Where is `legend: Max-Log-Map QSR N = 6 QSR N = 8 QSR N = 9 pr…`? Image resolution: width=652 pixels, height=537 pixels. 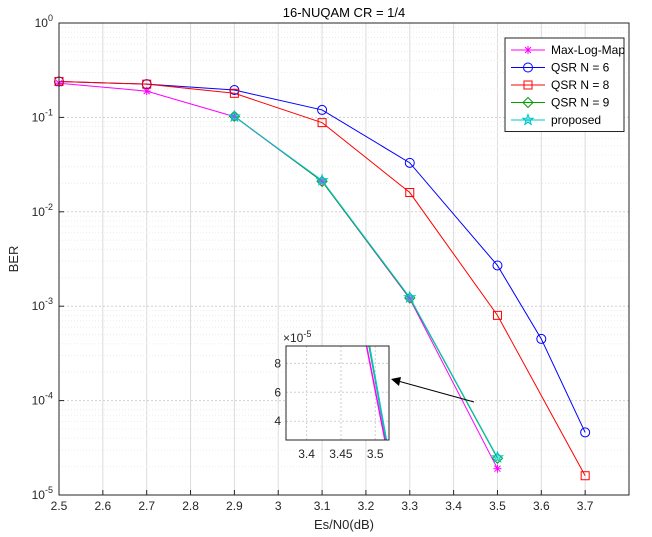 legend: Max-Log-Map QSR N = 6 QSR N = 8 QSR N = 9 pr… is located at coordinates (564, 84).